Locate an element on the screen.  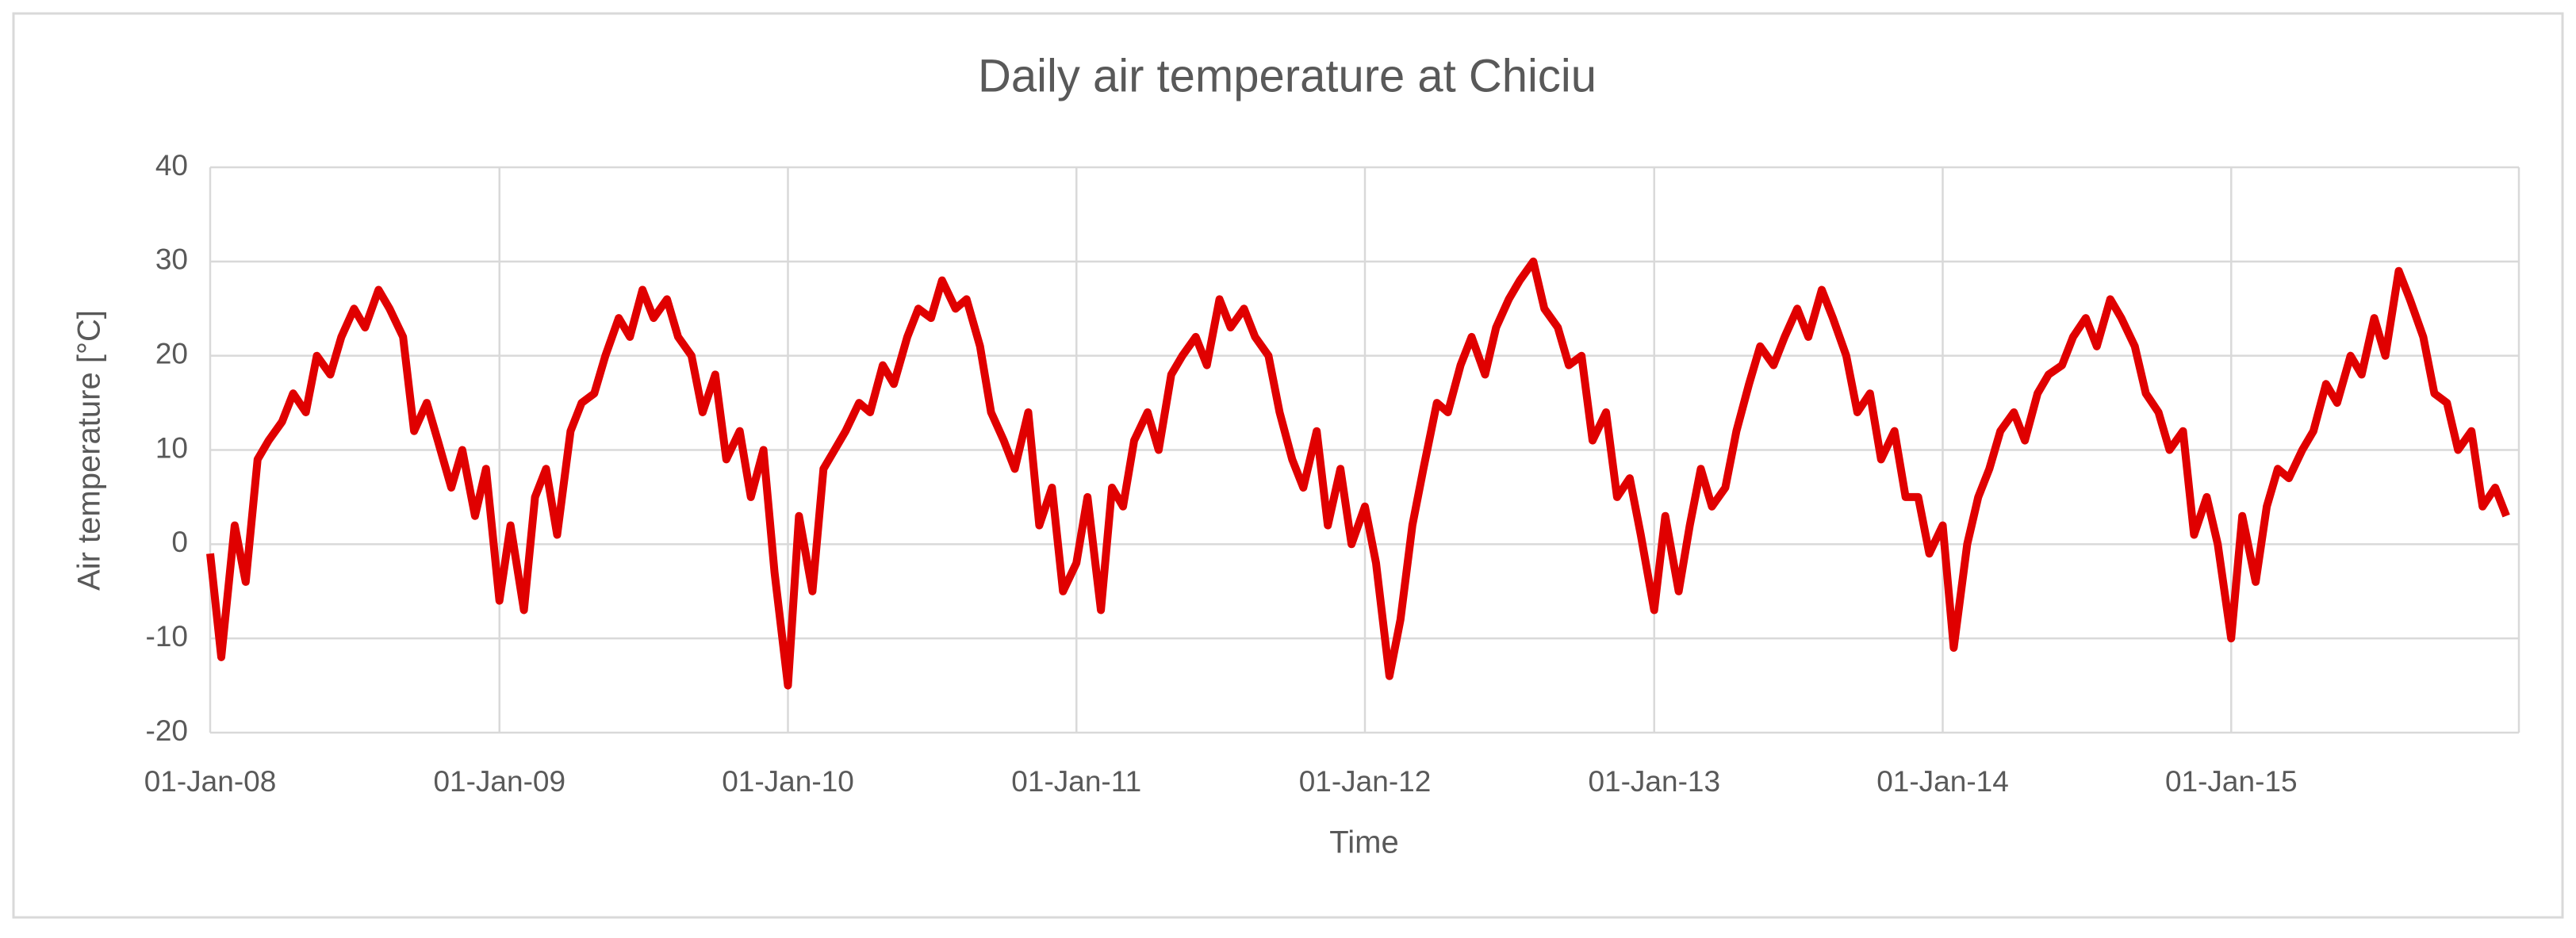
y-tick-label: 0 is located at coordinates (180, 542).